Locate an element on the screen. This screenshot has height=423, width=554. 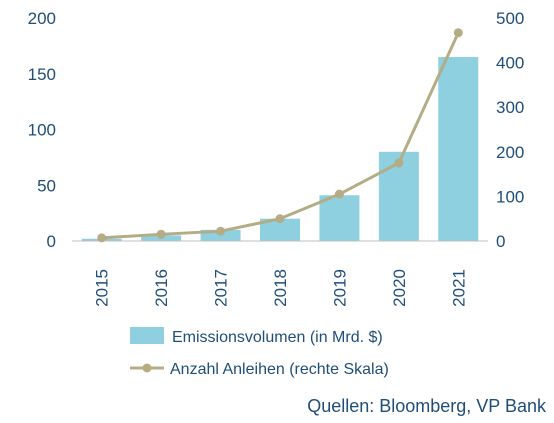
line-point-2020 is located at coordinates (399, 163).